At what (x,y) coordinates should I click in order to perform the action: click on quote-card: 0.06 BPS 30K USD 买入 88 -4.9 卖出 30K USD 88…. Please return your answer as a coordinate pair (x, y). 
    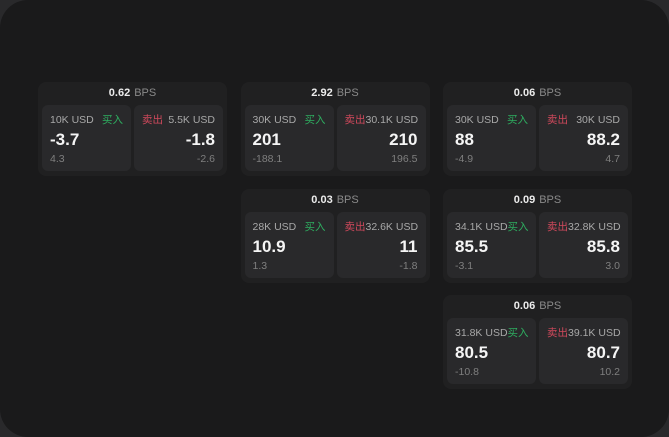
    Looking at the image, I should click on (537, 129).